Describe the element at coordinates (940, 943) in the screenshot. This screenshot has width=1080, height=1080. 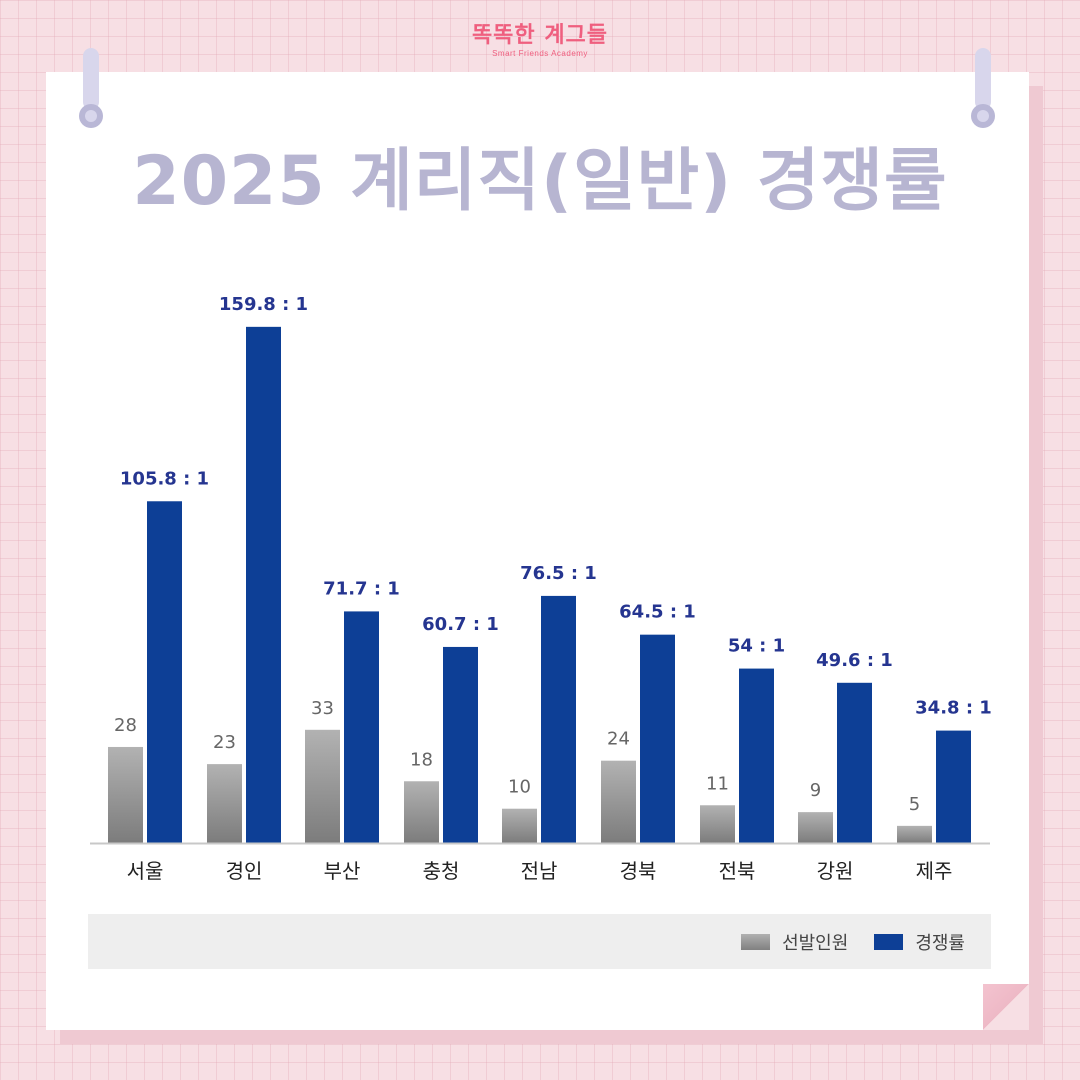
I see `legend-label-competition: 경쟁률` at that location.